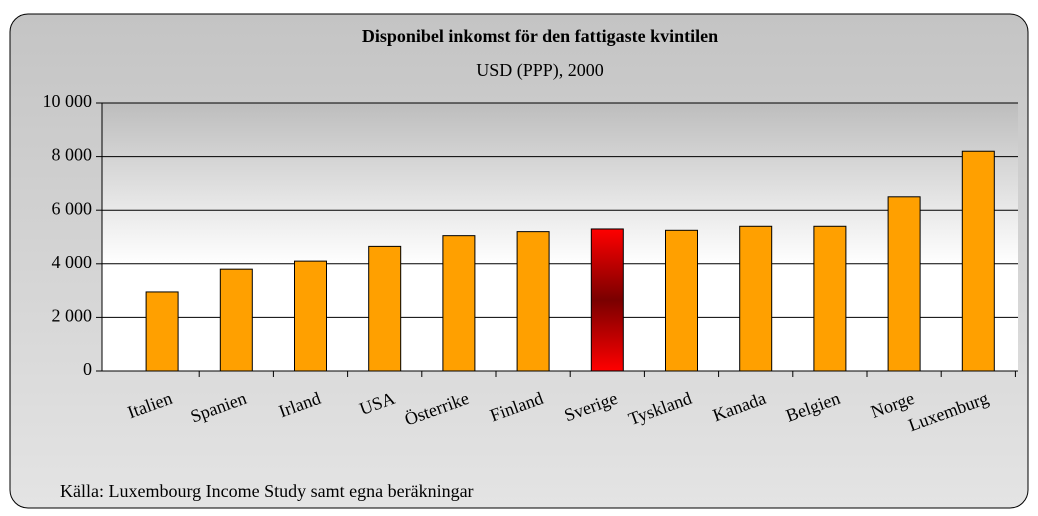 This screenshot has width=1038, height=516. What do you see at coordinates (72, 208) in the screenshot?
I see `y-tick-label: 6 000` at bounding box center [72, 208].